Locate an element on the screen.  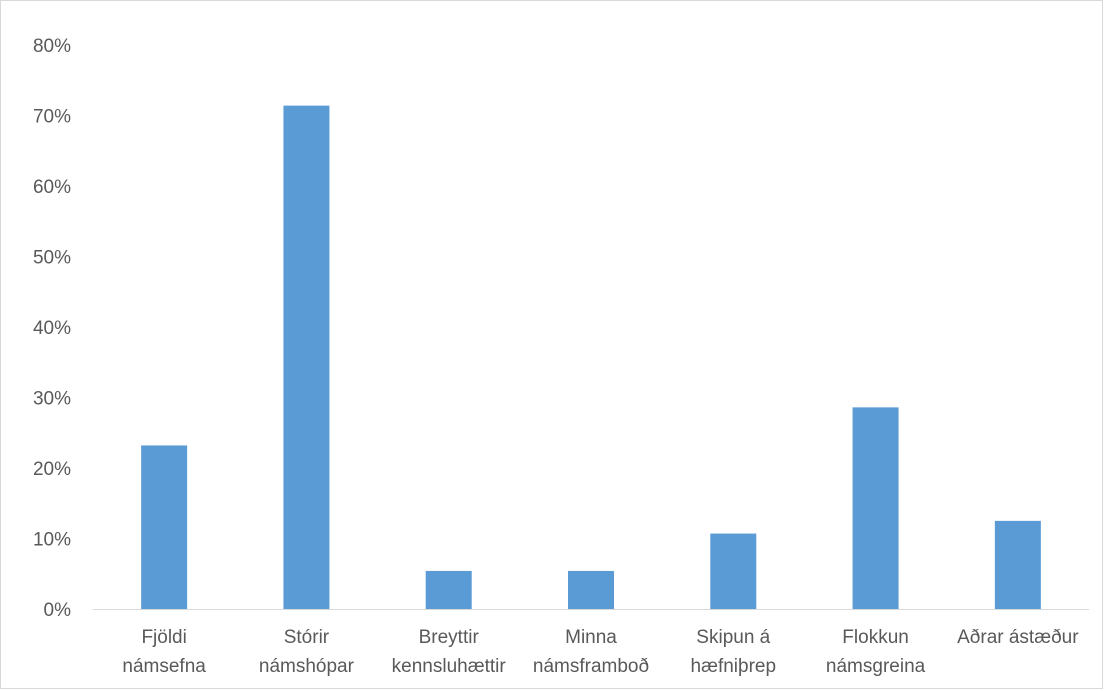
y-tick-label: 80% is located at coordinates (52, 46).